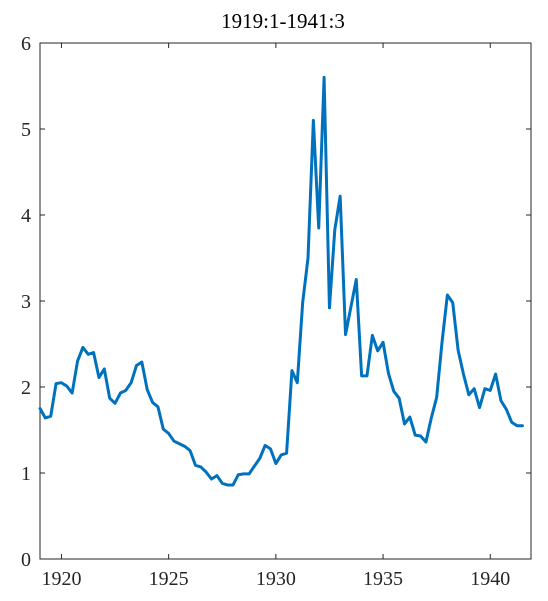 This screenshot has height=601, width=548. Describe the element at coordinates (26, 474) in the screenshot. I see `y-tick-label: 1` at that location.